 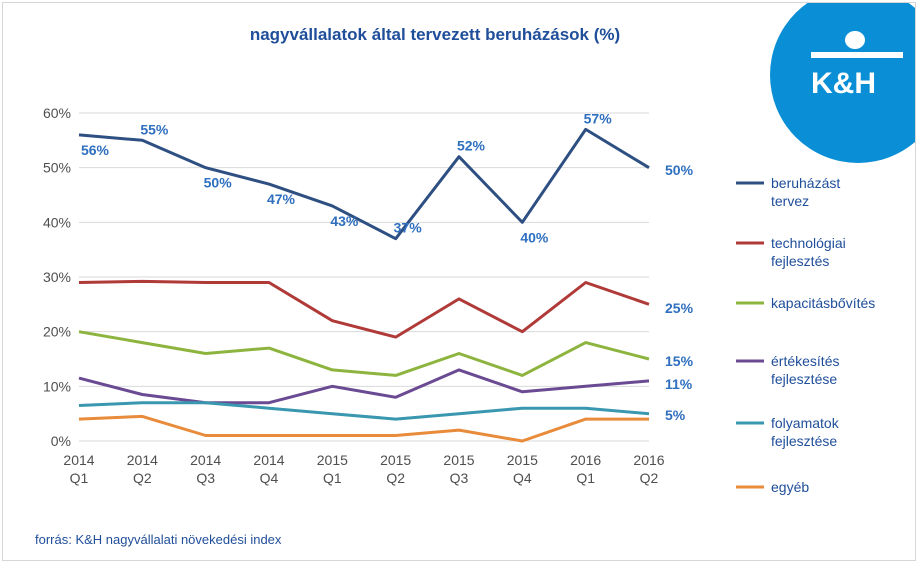 What do you see at coordinates (679, 308) in the screenshot?
I see `end-label: 25%` at bounding box center [679, 308].